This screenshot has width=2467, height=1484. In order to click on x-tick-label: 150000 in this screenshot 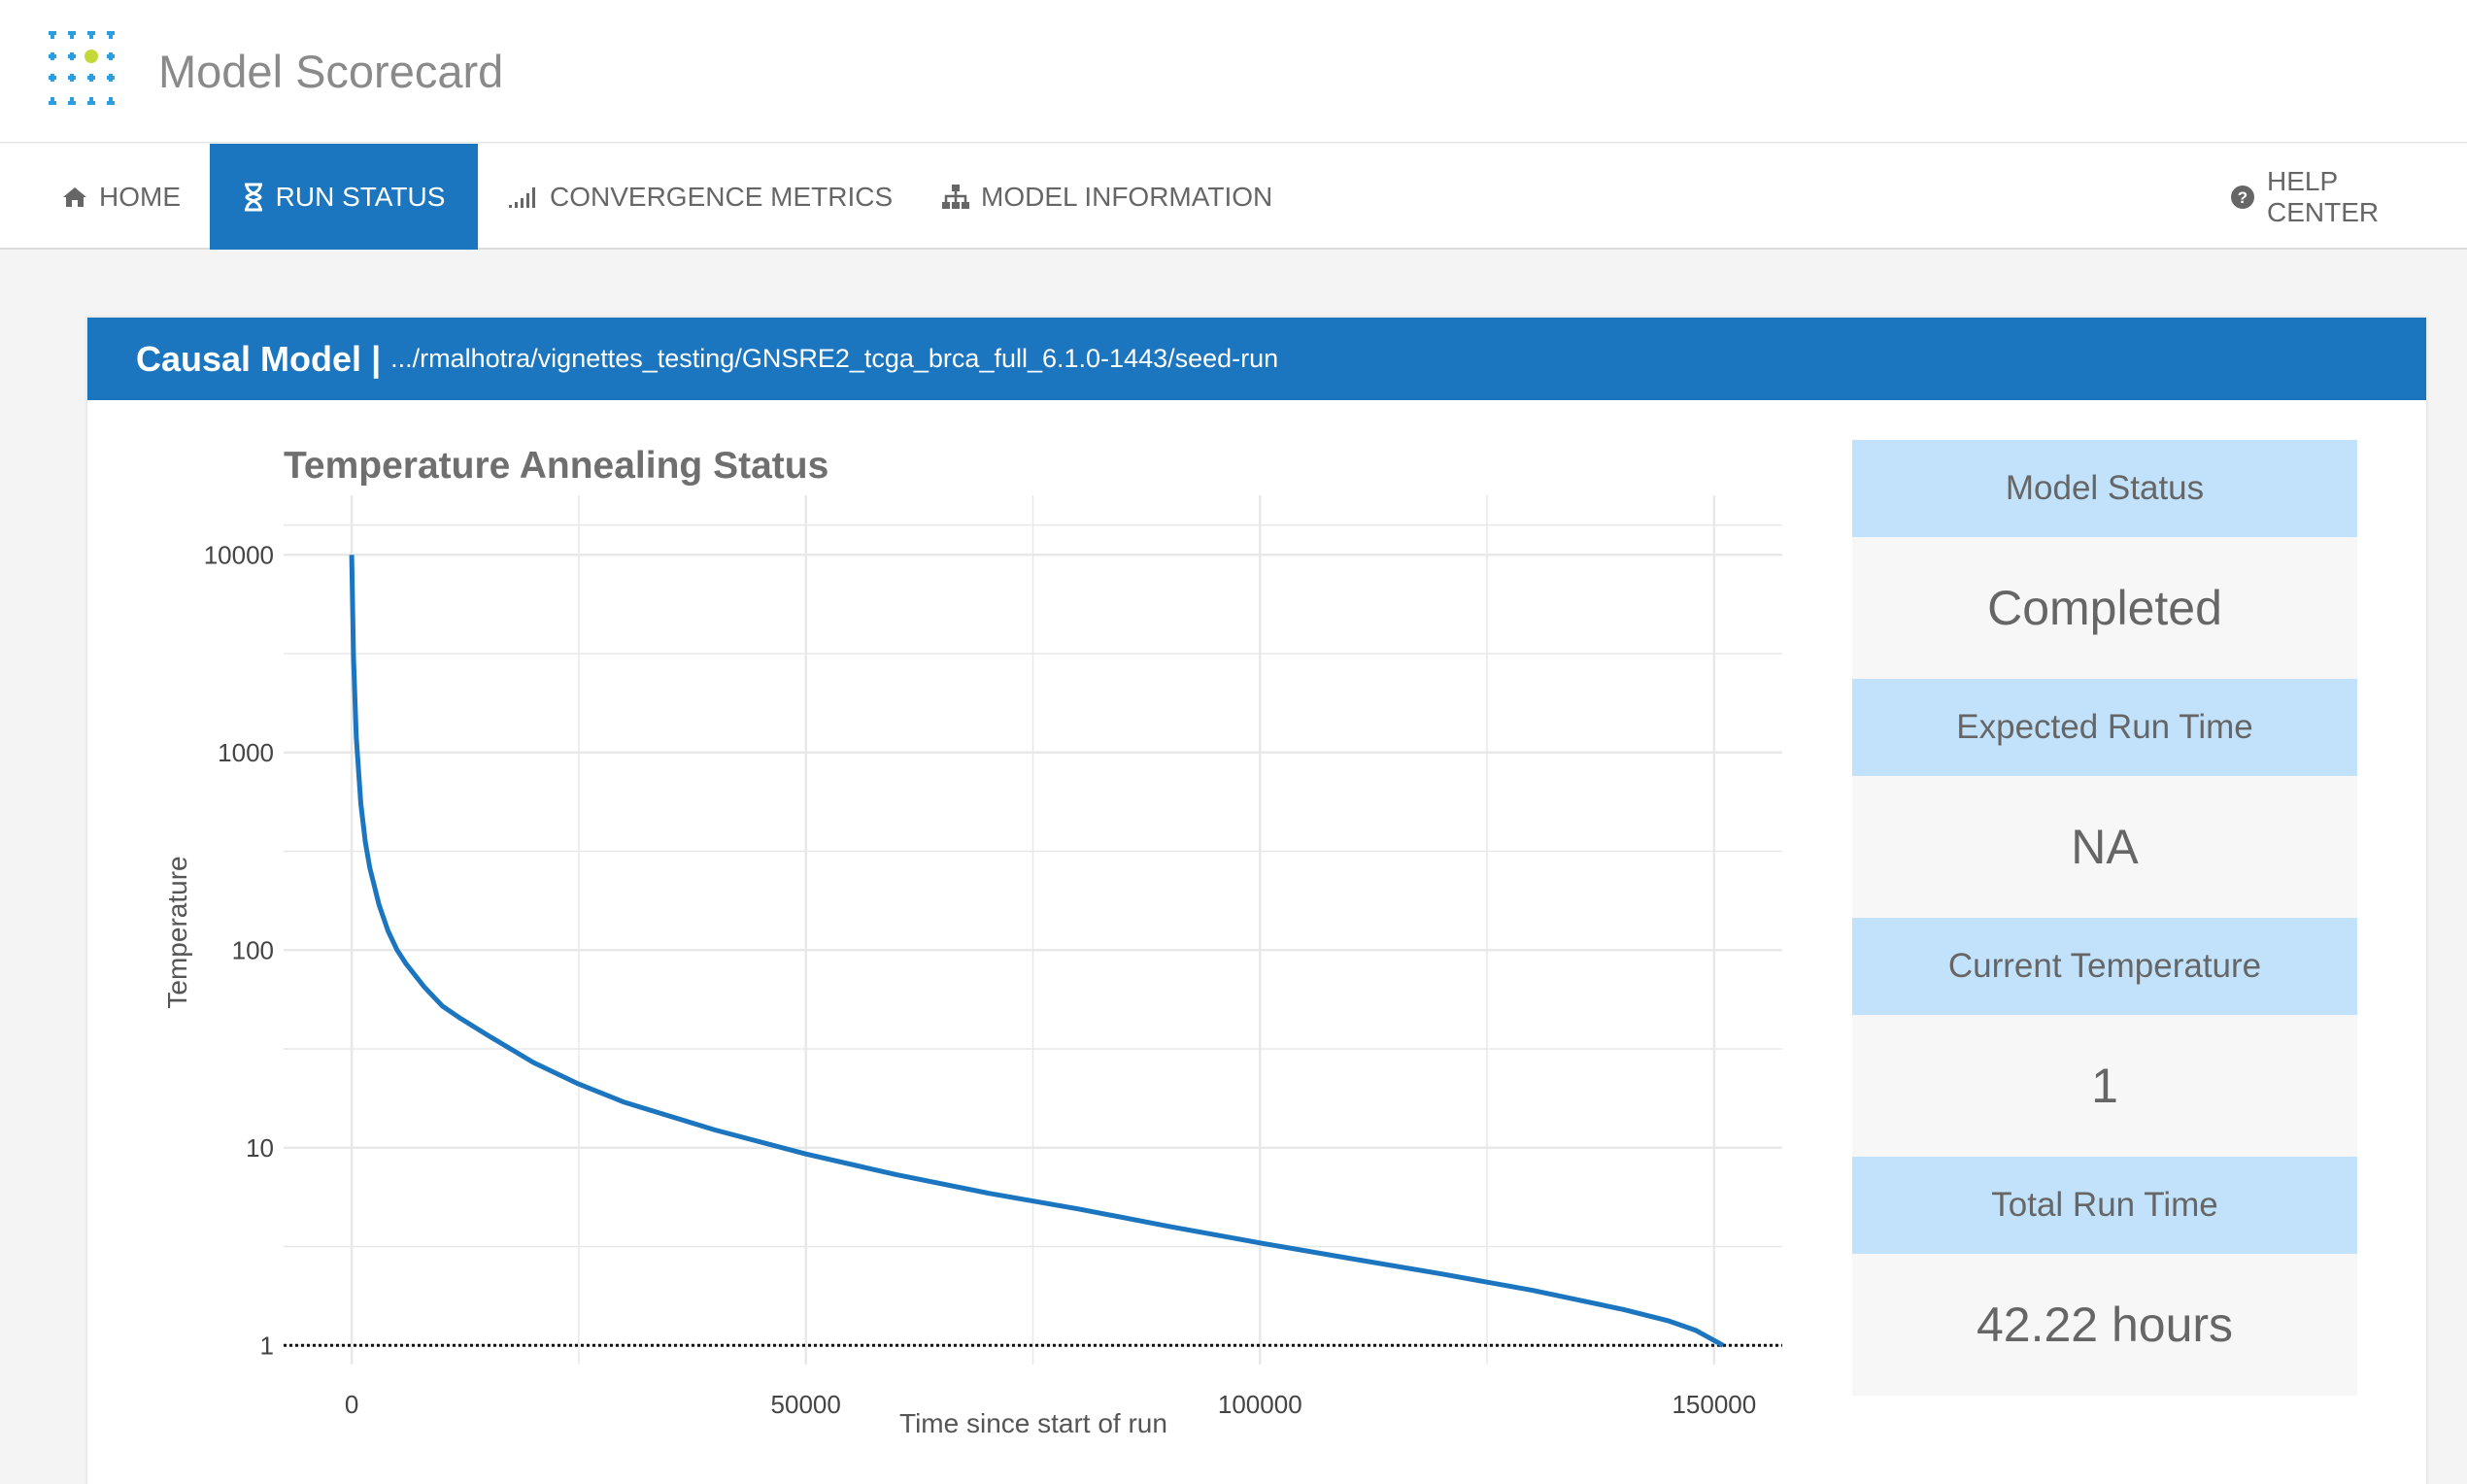, I will do `click(1714, 1404)`.